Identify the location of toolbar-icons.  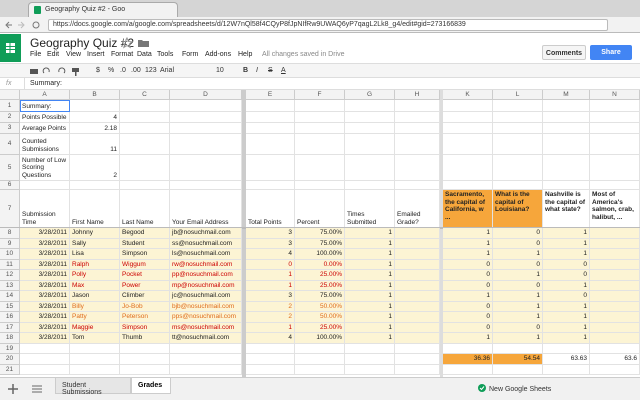
(58, 71).